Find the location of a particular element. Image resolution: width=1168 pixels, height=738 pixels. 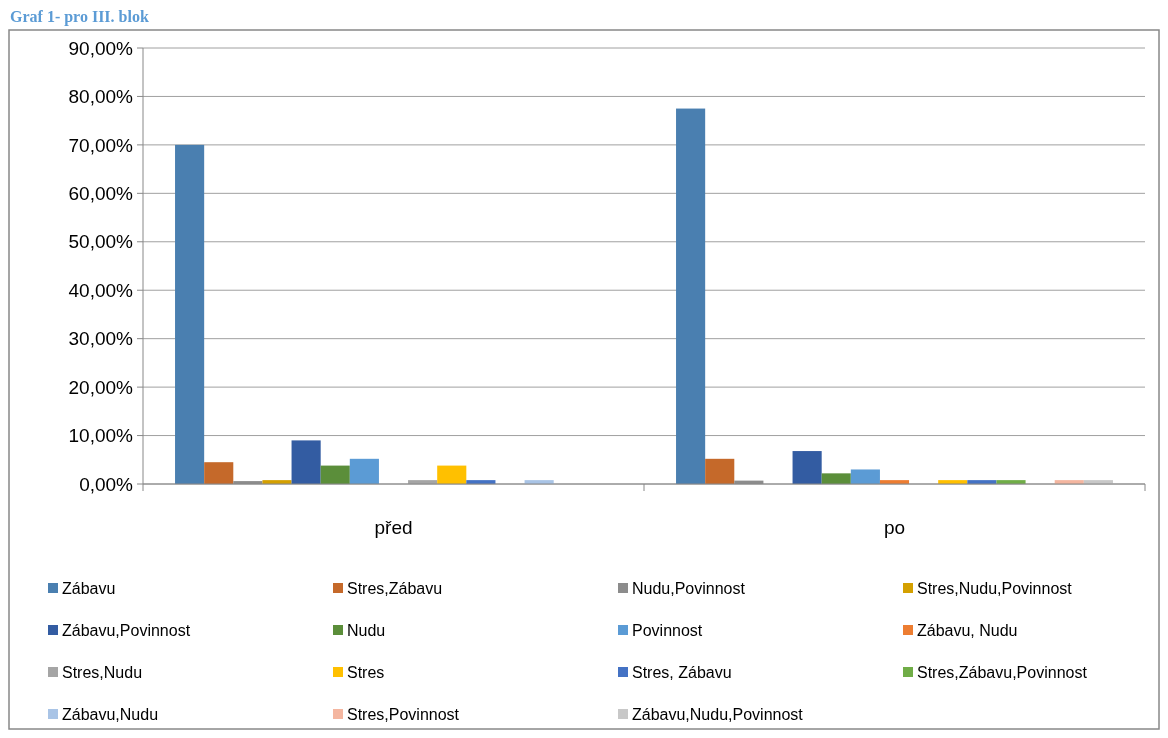

y-tick-label: 10,00% is located at coordinates (101, 436).